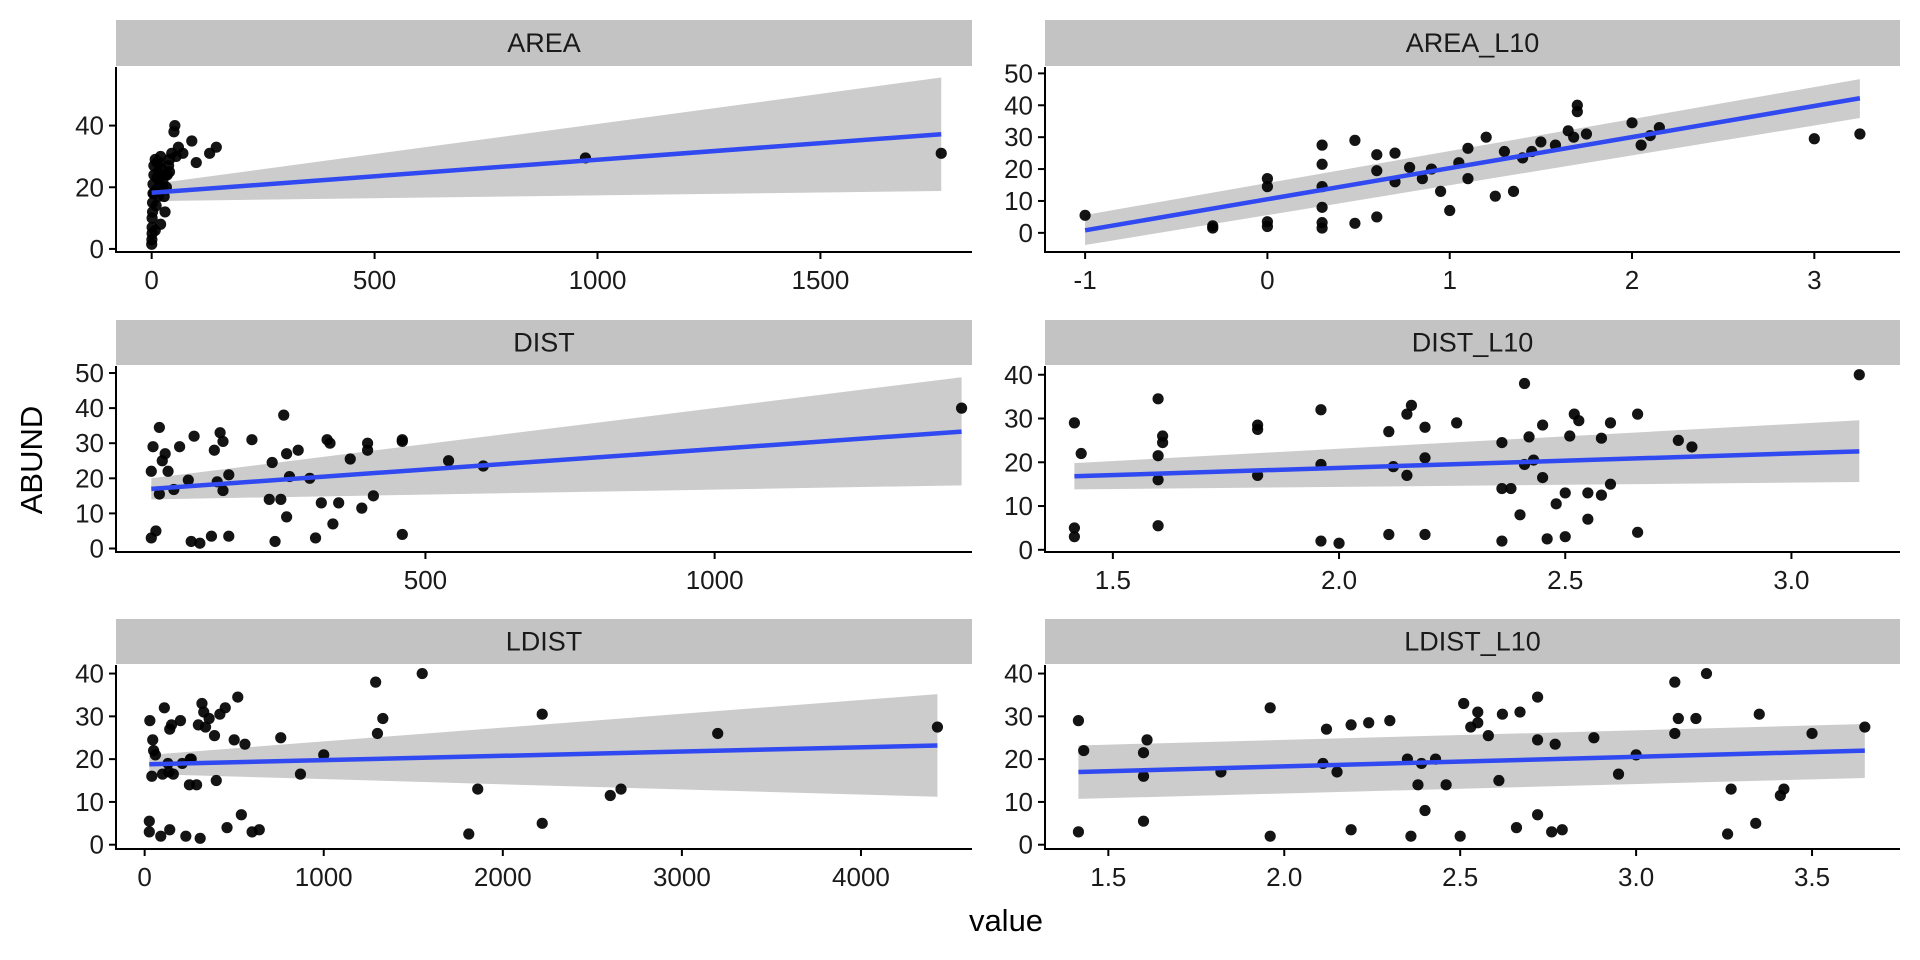 The image size is (1920, 960). What do you see at coordinates (1632, 280) in the screenshot?
I see `x-tick-label: 2` at bounding box center [1632, 280].